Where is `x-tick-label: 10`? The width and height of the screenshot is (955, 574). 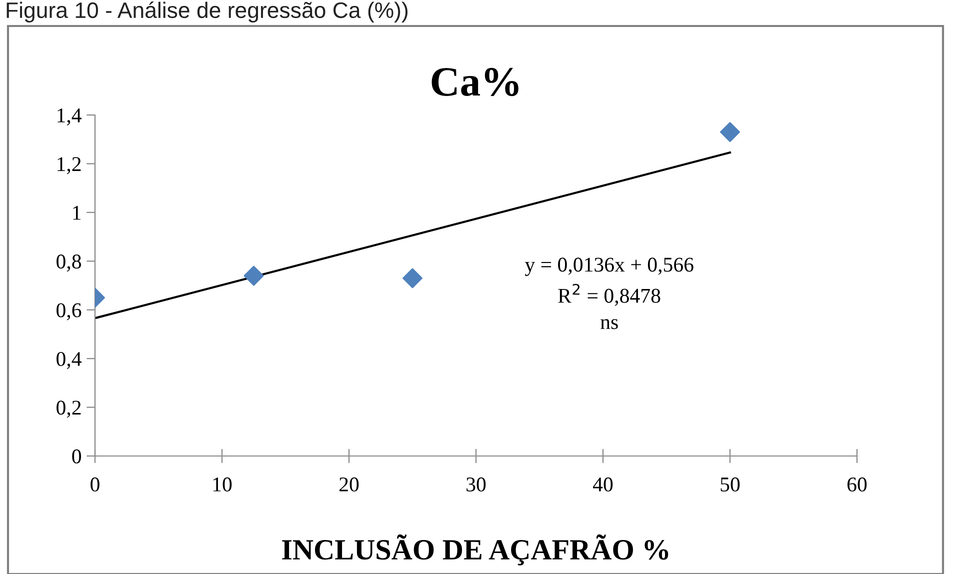
x-tick-label: 10 is located at coordinates (222, 484).